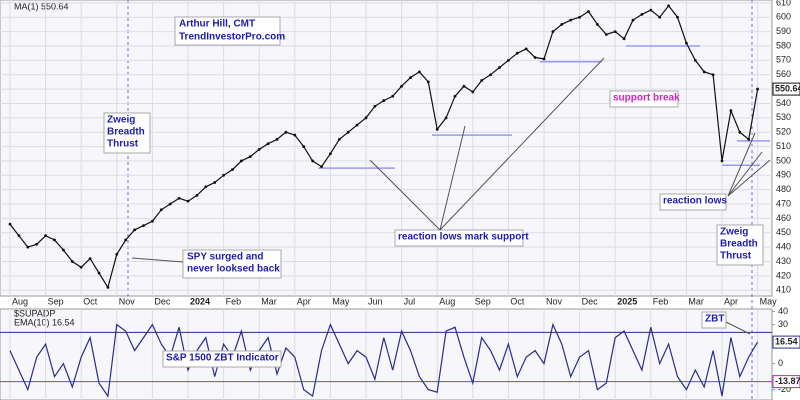 The width and height of the screenshot is (800, 400). I want to click on break-note: support break, so click(646, 98).